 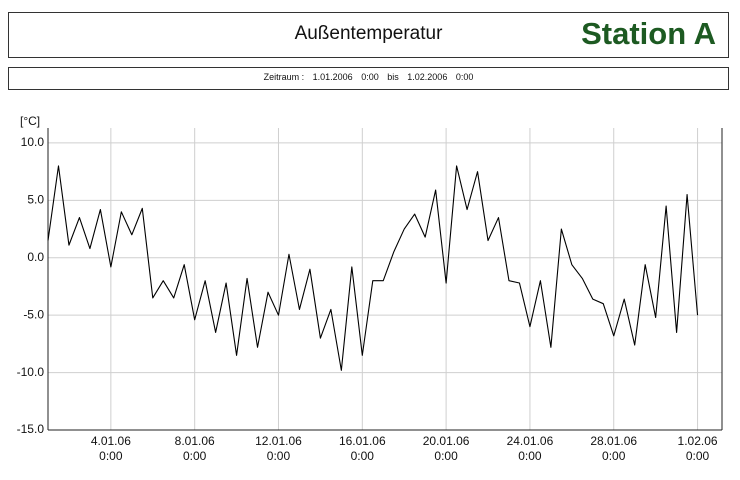 I want to click on y-axis-label: [°C], so click(x=30, y=121).